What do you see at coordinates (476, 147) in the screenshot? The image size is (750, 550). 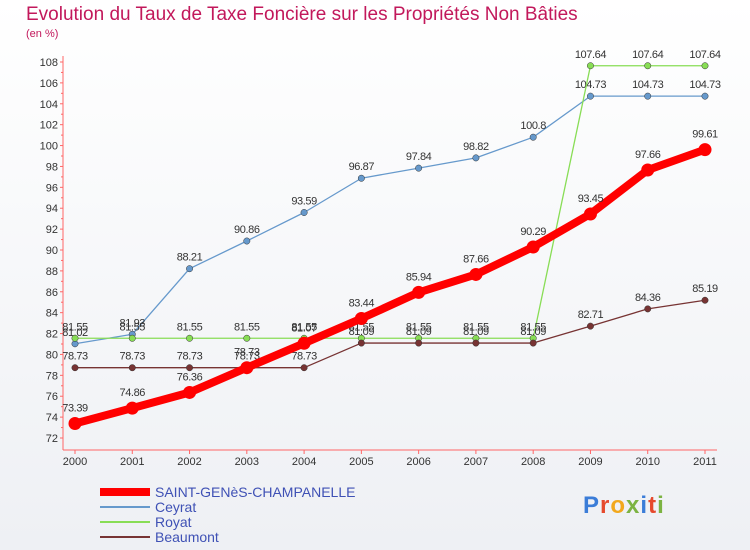 I see `data-label: 98.82` at bounding box center [476, 147].